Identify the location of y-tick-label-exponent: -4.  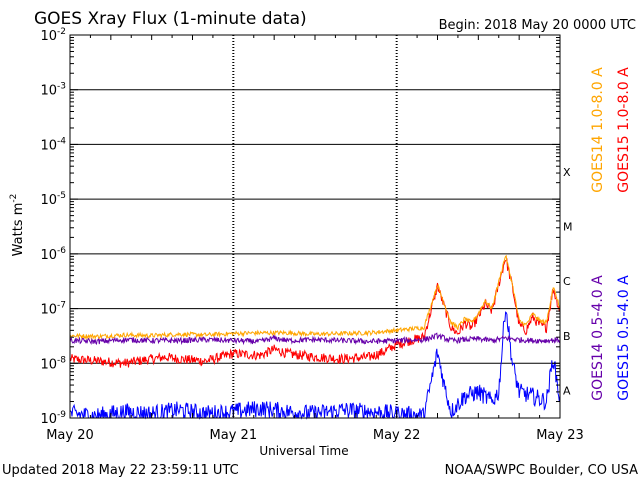
(61, 141).